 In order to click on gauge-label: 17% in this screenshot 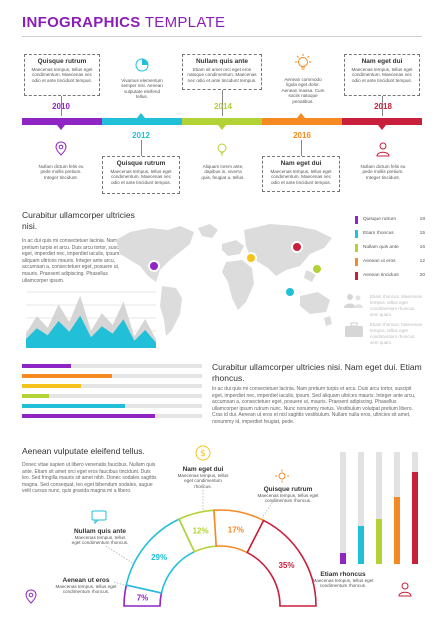, I will do `click(236, 530)`.